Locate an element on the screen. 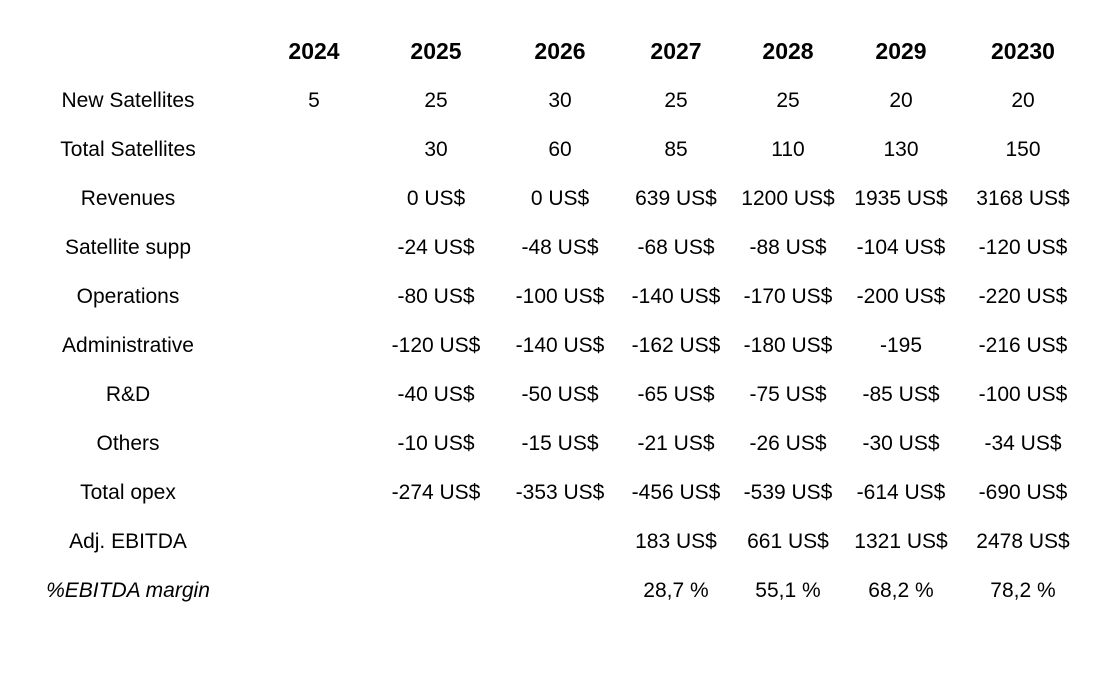 The height and width of the screenshot is (676, 1108). value-cell: -21 US$ is located at coordinates (676, 443).